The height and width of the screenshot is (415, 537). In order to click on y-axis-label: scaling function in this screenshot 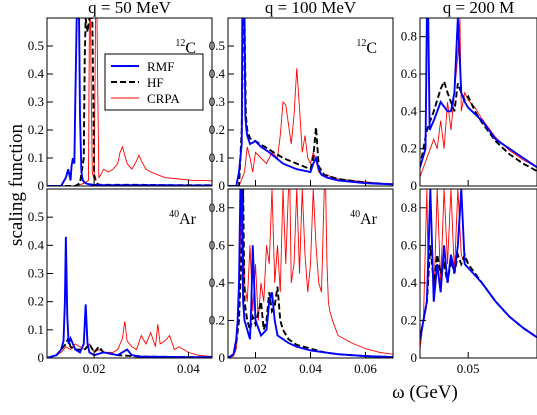, I will do `click(16, 185)`.